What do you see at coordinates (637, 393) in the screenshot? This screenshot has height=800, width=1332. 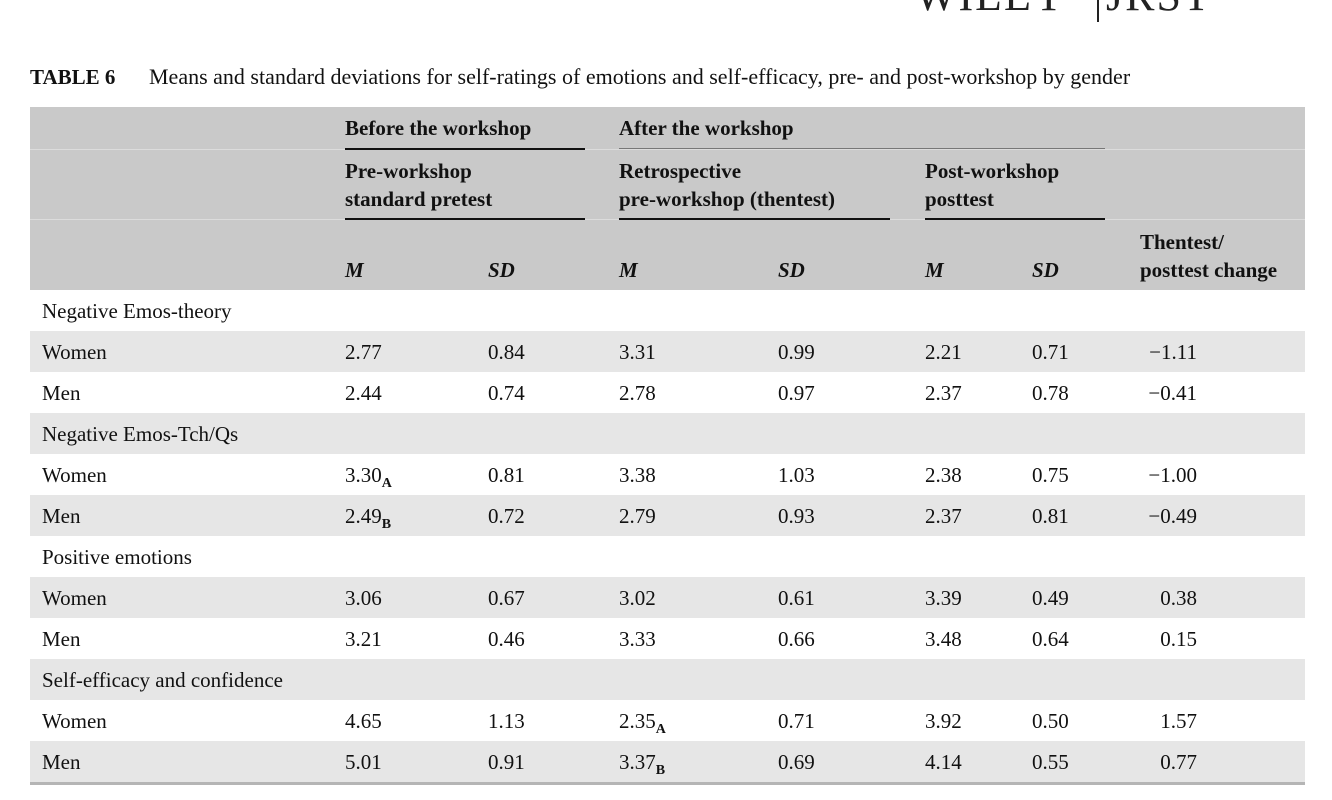 I see `cell: 2.78` at bounding box center [637, 393].